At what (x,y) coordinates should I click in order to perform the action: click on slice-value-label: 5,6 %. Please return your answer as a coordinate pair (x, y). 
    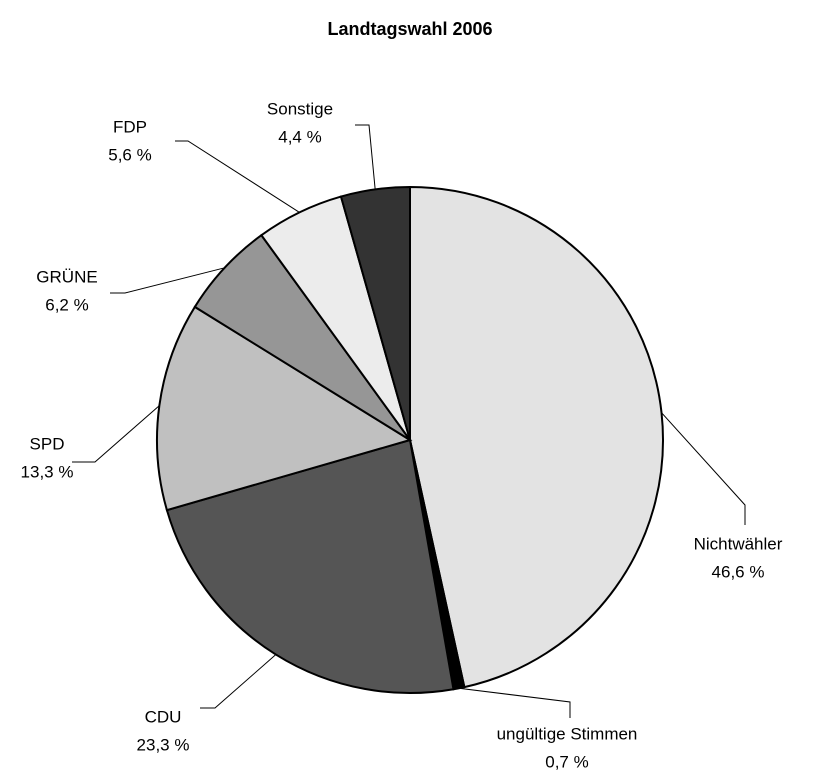
    Looking at the image, I should click on (129, 154).